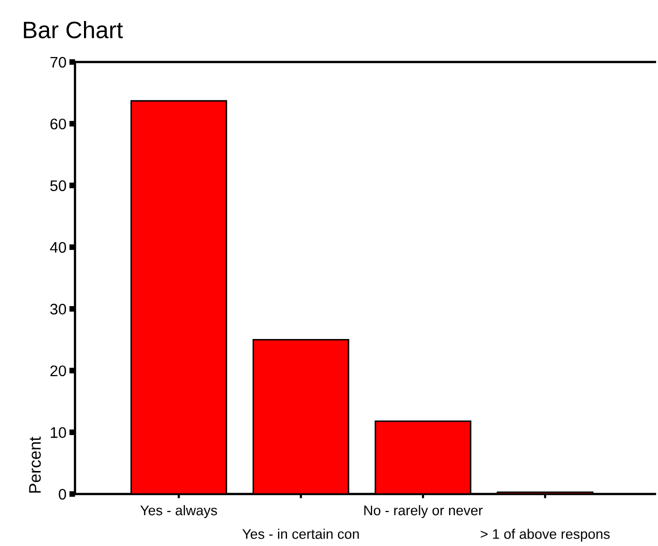  I want to click on y-tick-label: 60, so click(58, 124).